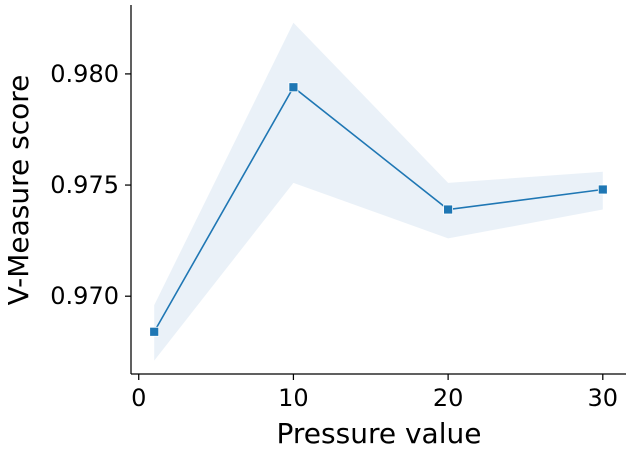 The height and width of the screenshot is (453, 632). What do you see at coordinates (379, 433) in the screenshot?
I see `x-axis-label: Pressure value` at bounding box center [379, 433].